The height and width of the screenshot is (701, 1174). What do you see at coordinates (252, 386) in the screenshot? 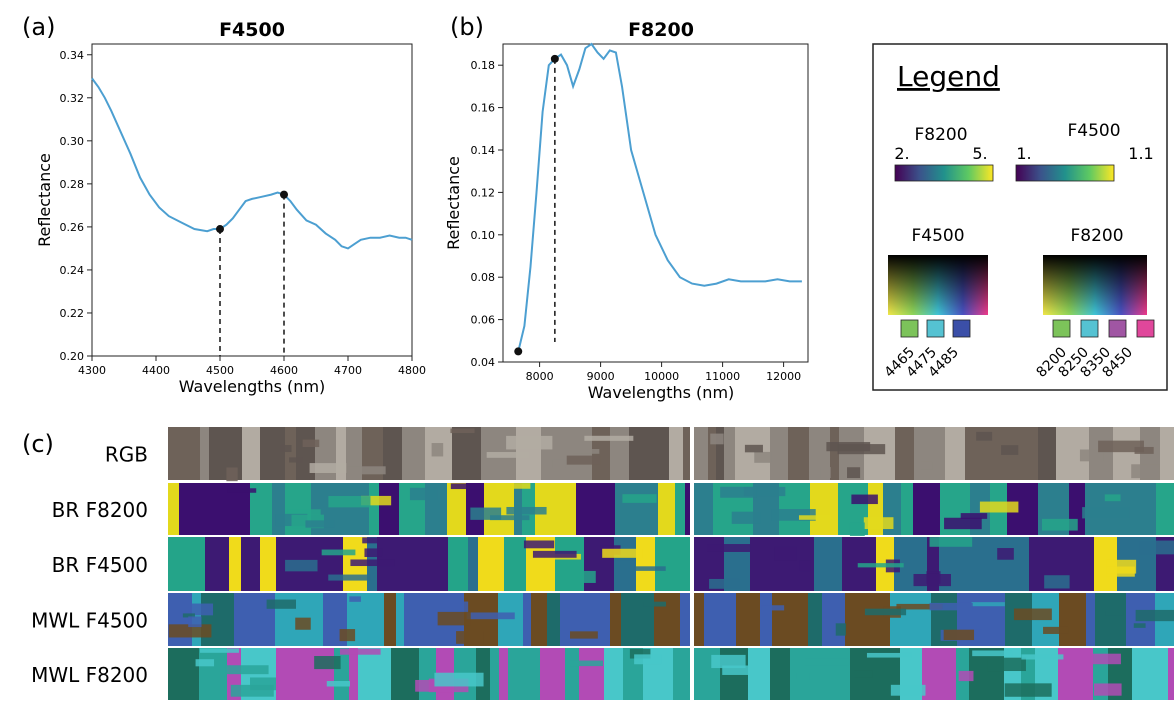
I see `chart-a-xlabel: Wavelengths (nm)` at bounding box center [252, 386].